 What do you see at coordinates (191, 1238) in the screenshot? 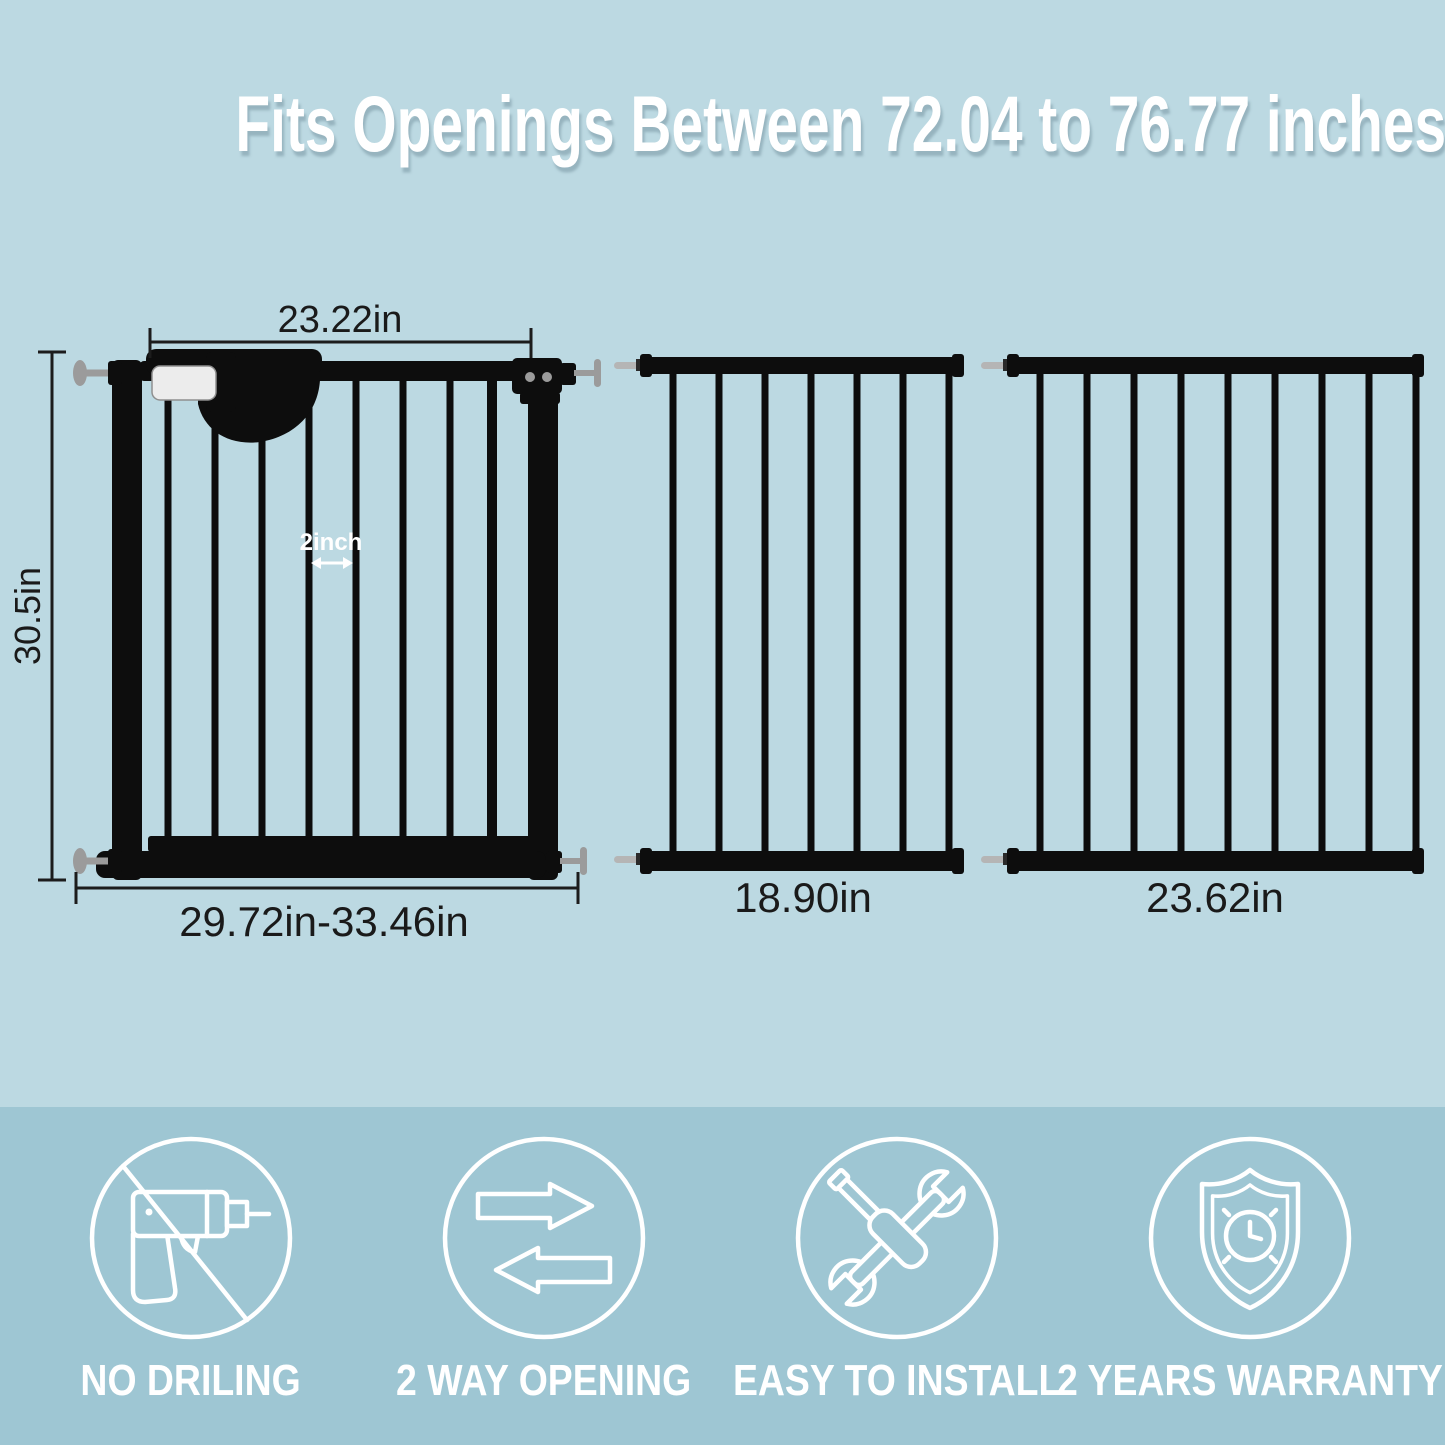
I see `no-drill-icon` at bounding box center [191, 1238].